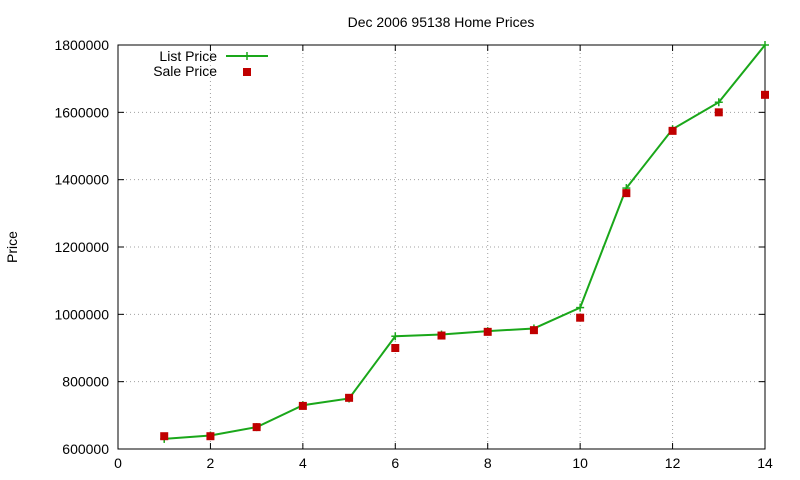  I want to click on legend-plus, so click(247, 56).